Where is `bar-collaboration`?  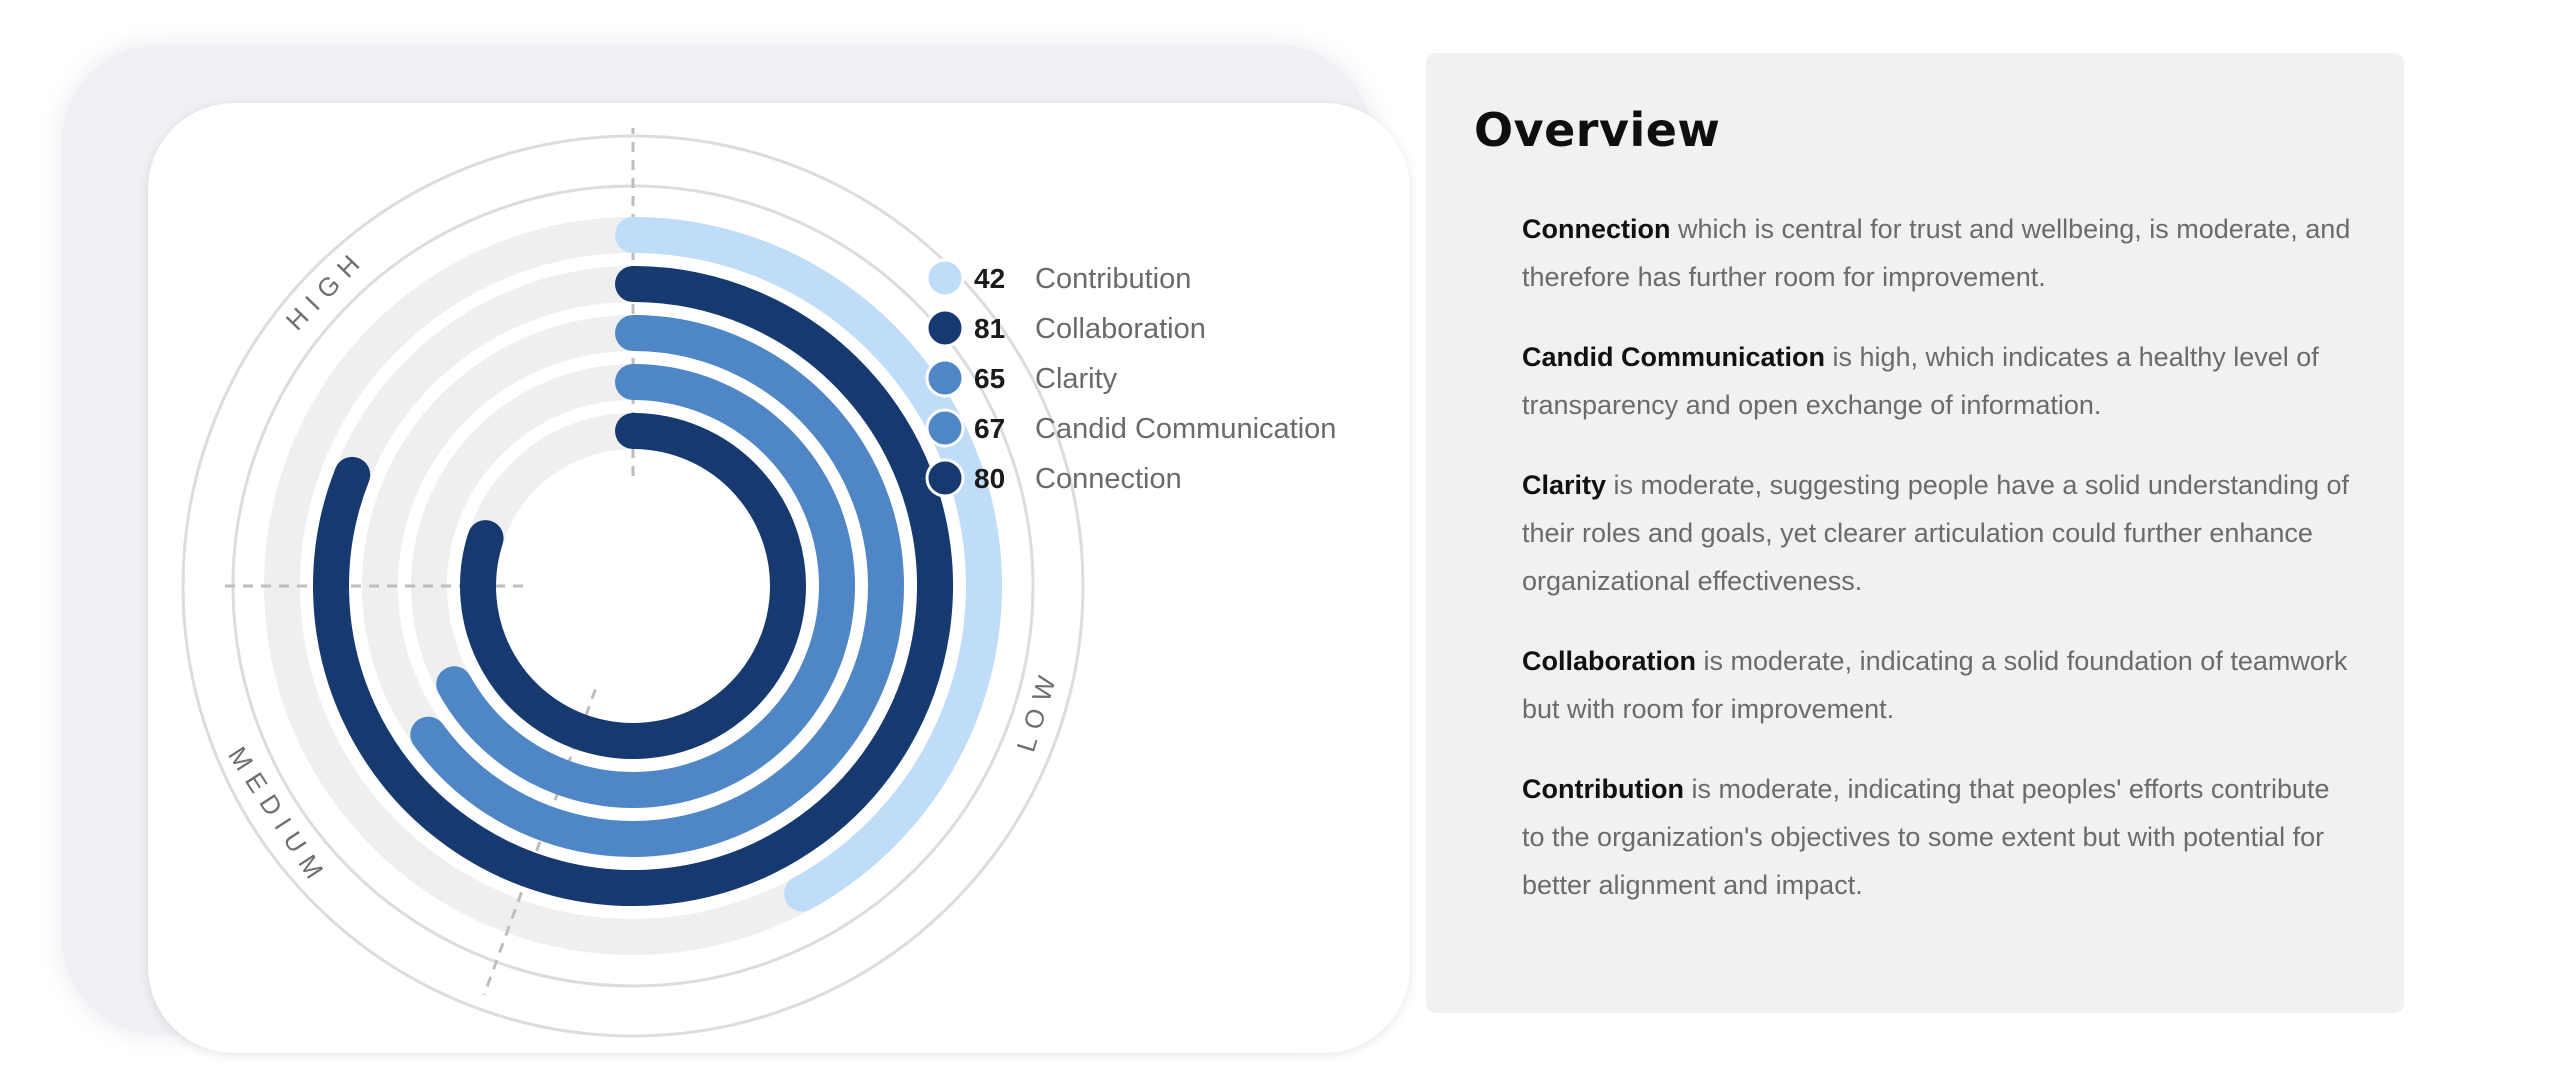 bar-collaboration is located at coordinates (633, 586).